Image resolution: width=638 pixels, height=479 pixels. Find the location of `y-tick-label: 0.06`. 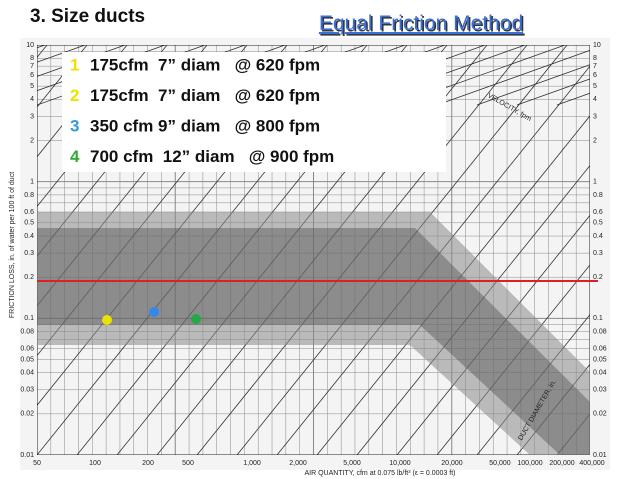

y-tick-label: 0.06 is located at coordinates (27, 348).